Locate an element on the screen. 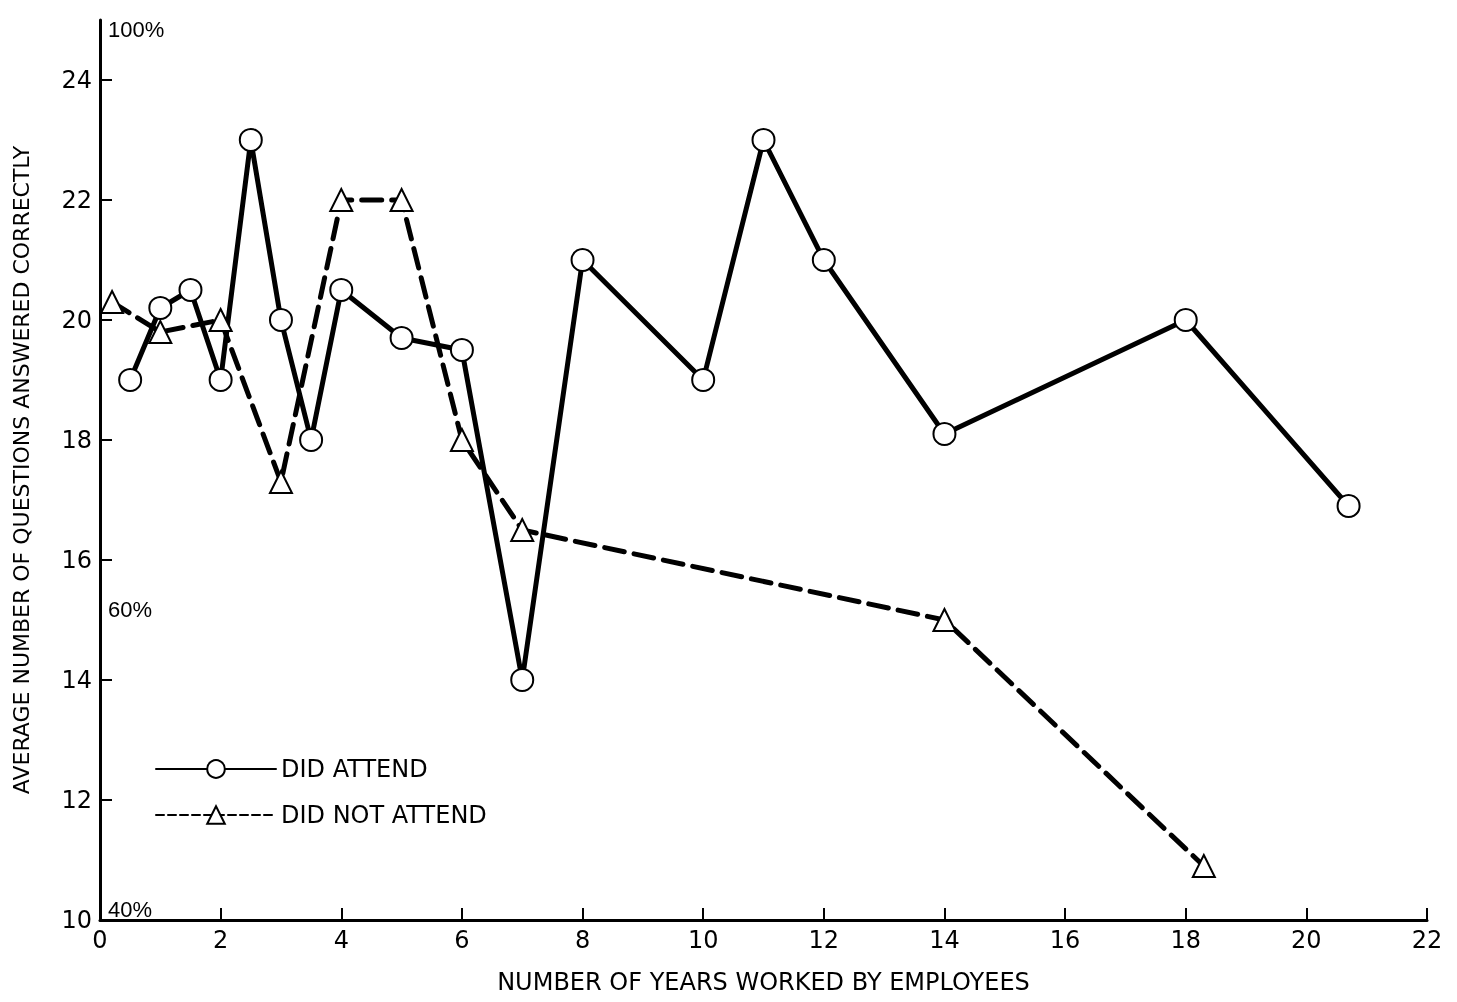 Image resolution: width=1457 pixels, height=1002 pixels. y-tick-label: 20 is located at coordinates (76, 320).